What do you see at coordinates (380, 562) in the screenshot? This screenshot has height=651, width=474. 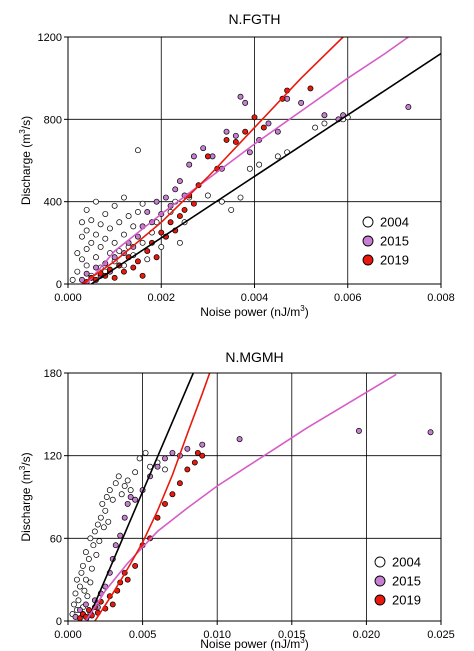 I see `legend-marker-2004` at bounding box center [380, 562].